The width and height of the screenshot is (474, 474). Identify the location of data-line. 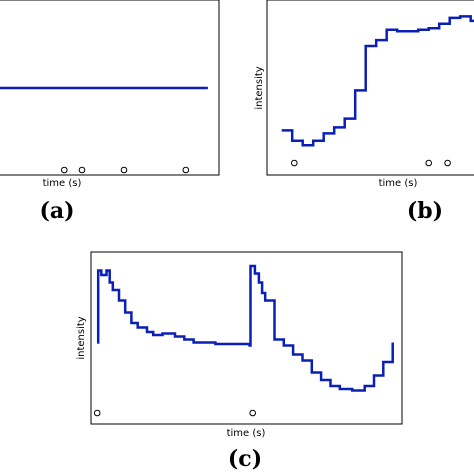
(377, 81).